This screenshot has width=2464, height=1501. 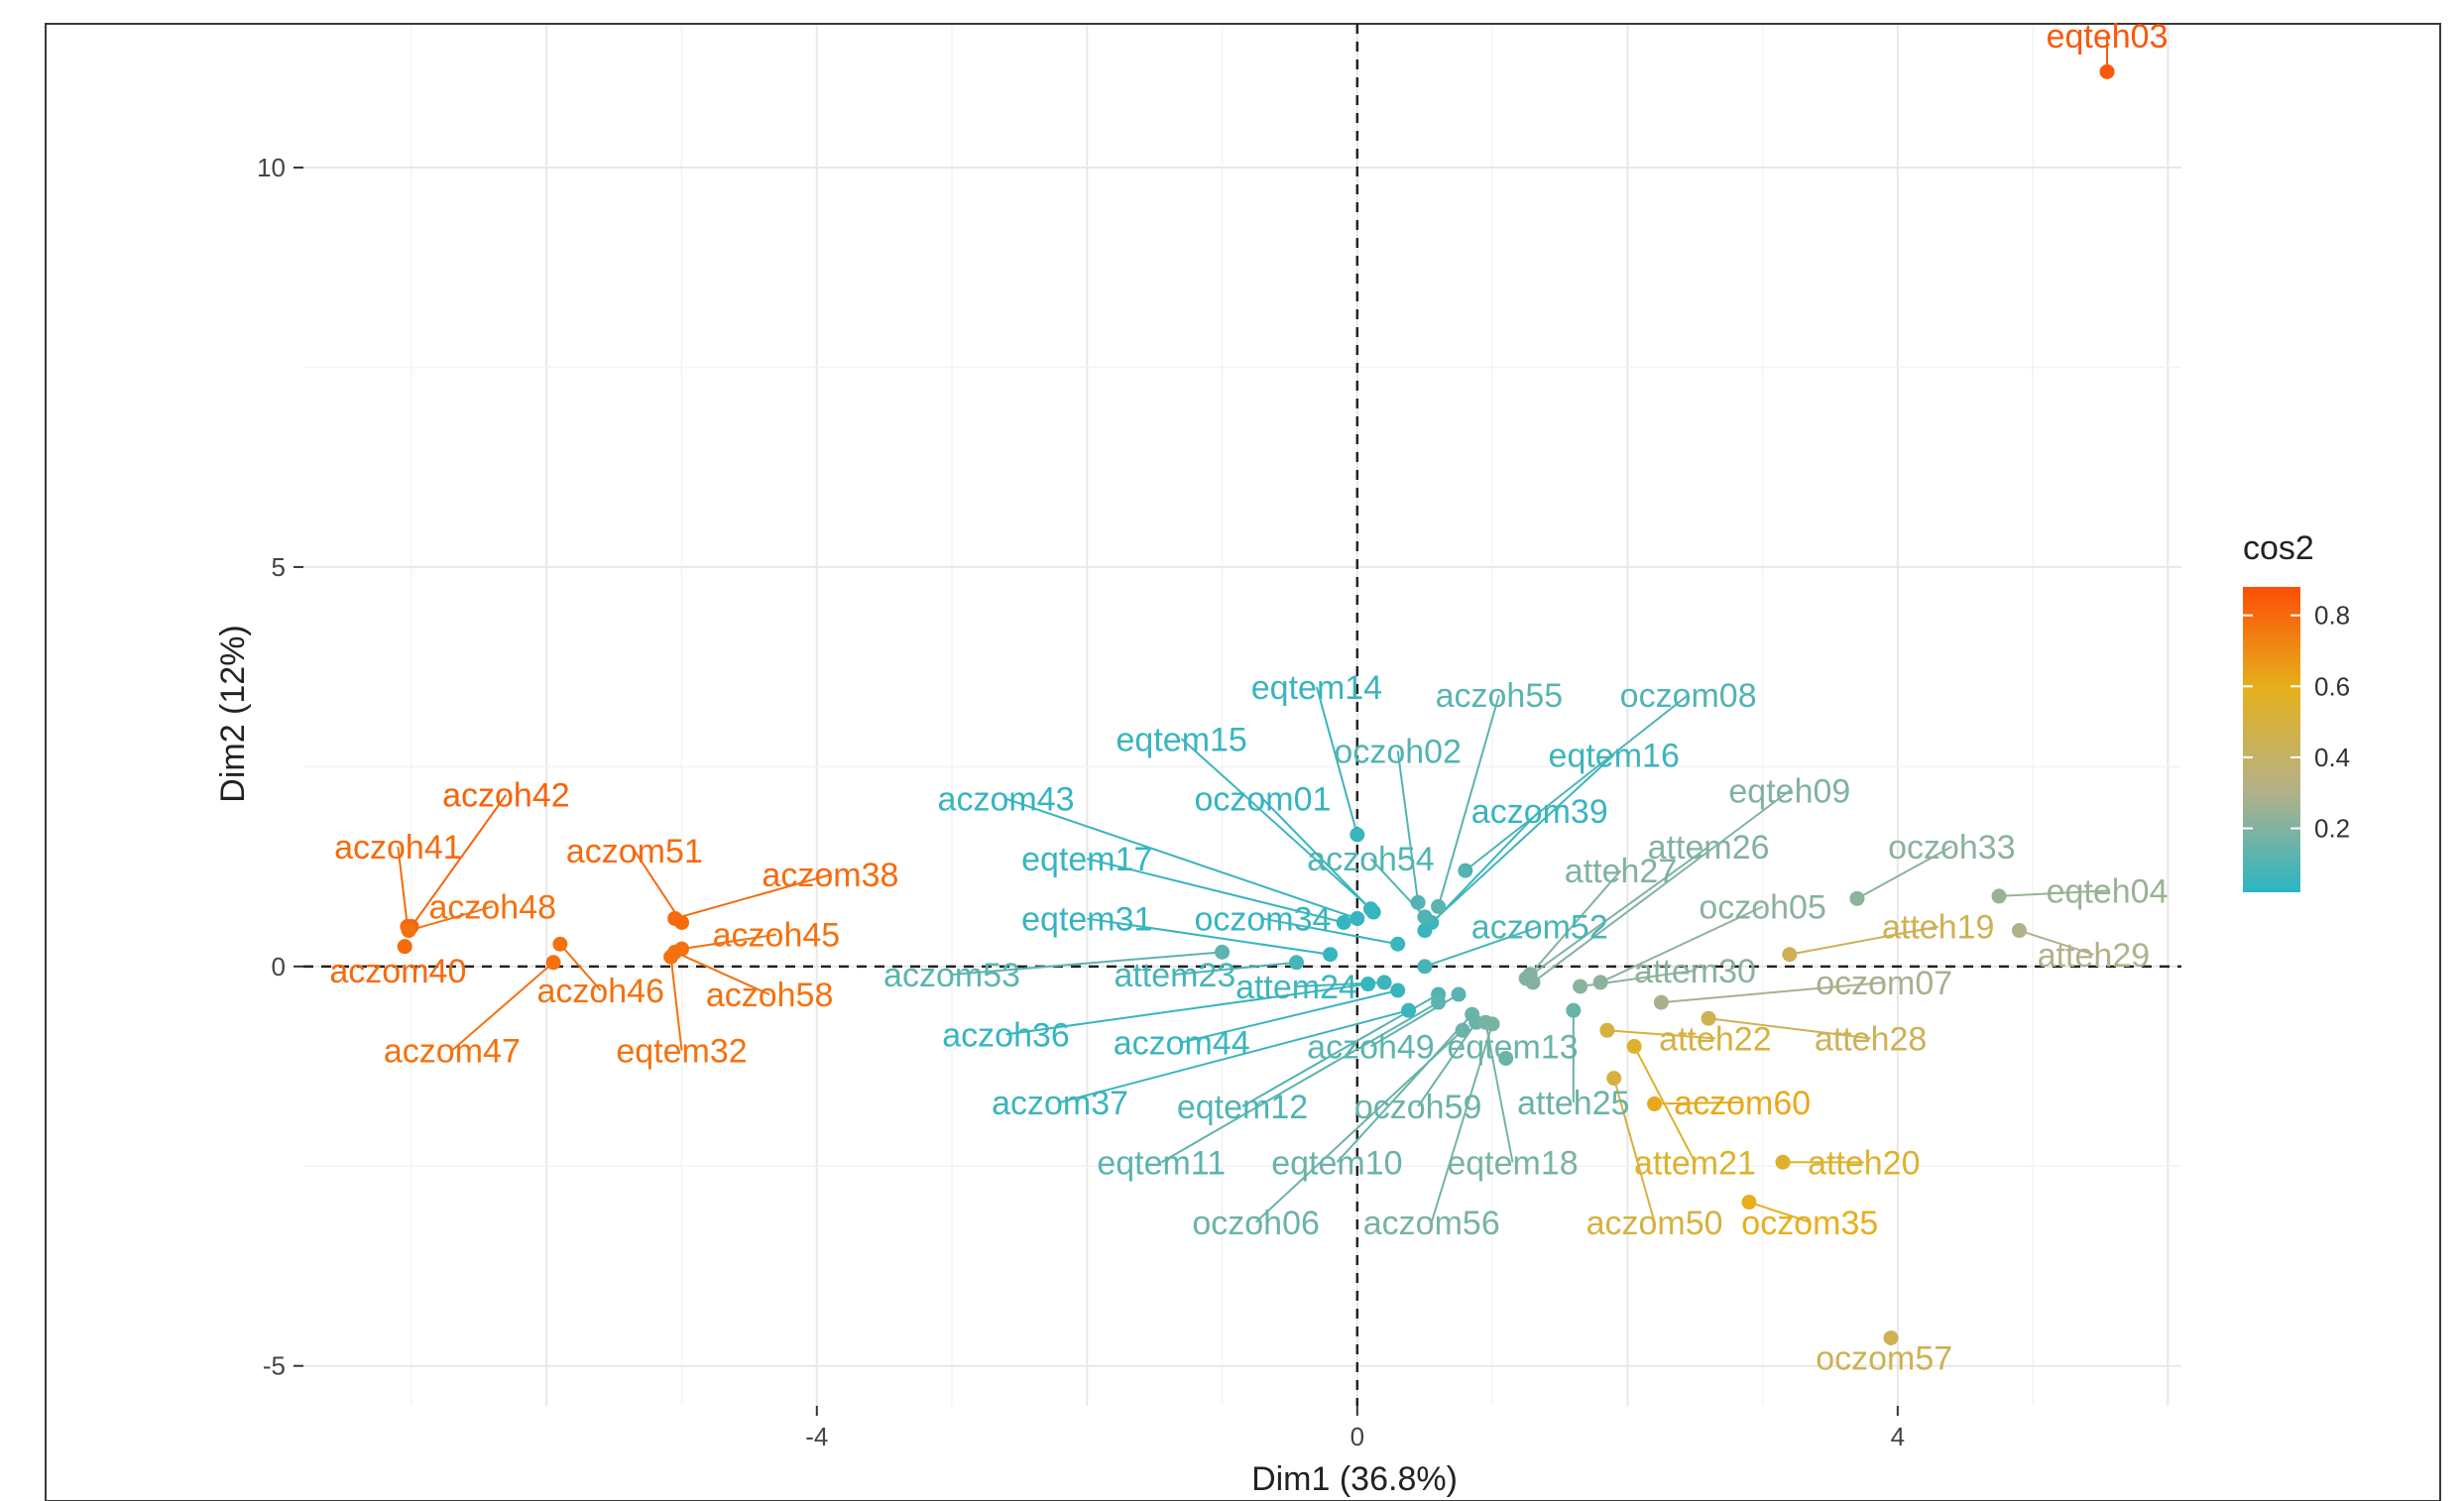 I want to click on point-label: eqteh03, so click(x=2108, y=37).